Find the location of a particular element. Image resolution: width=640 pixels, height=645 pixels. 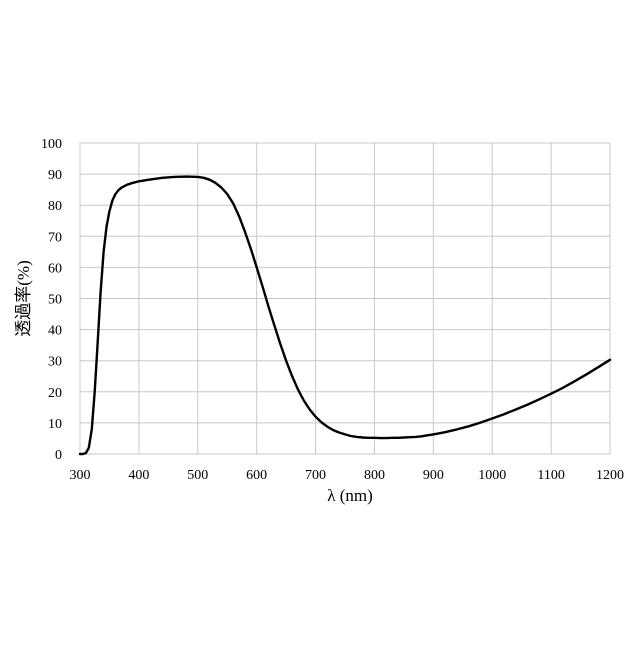

y-axis-title: 透過率(%) is located at coordinates (23, 298).